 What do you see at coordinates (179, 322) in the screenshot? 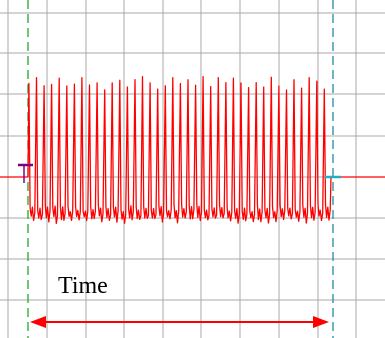
I see `time-span-arrow` at bounding box center [179, 322].